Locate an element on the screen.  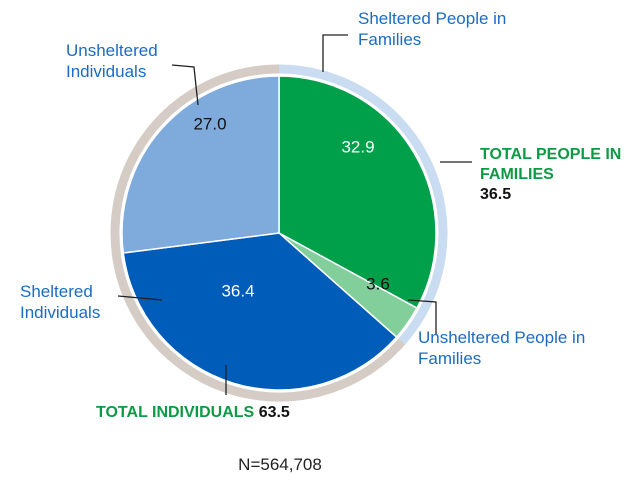
group-label: TOTAL PEOPLE IN FAMILIES 36.5 is located at coordinates (555, 175).